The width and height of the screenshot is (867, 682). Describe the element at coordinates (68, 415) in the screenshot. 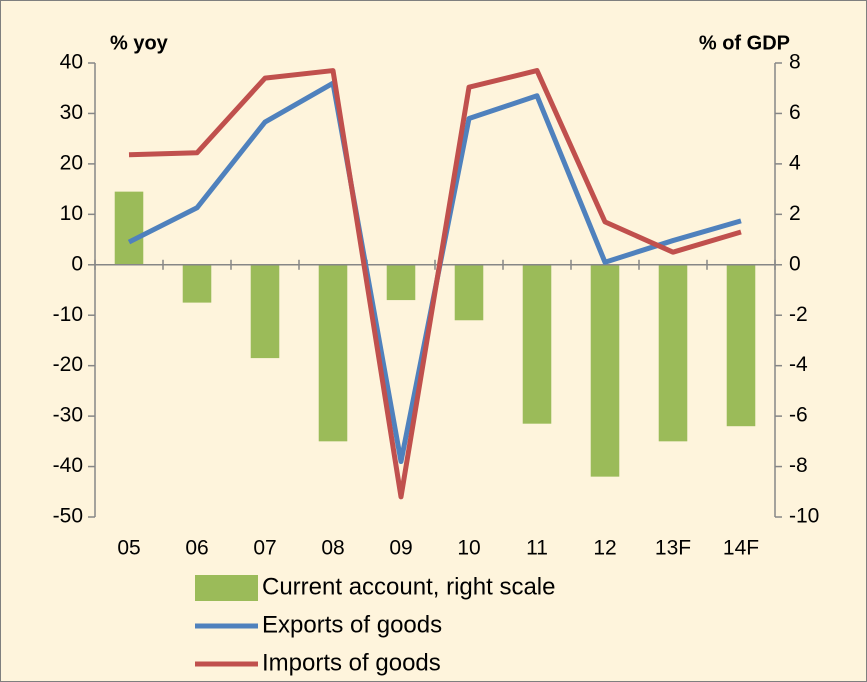

I see `y-tick-label: -30` at that location.